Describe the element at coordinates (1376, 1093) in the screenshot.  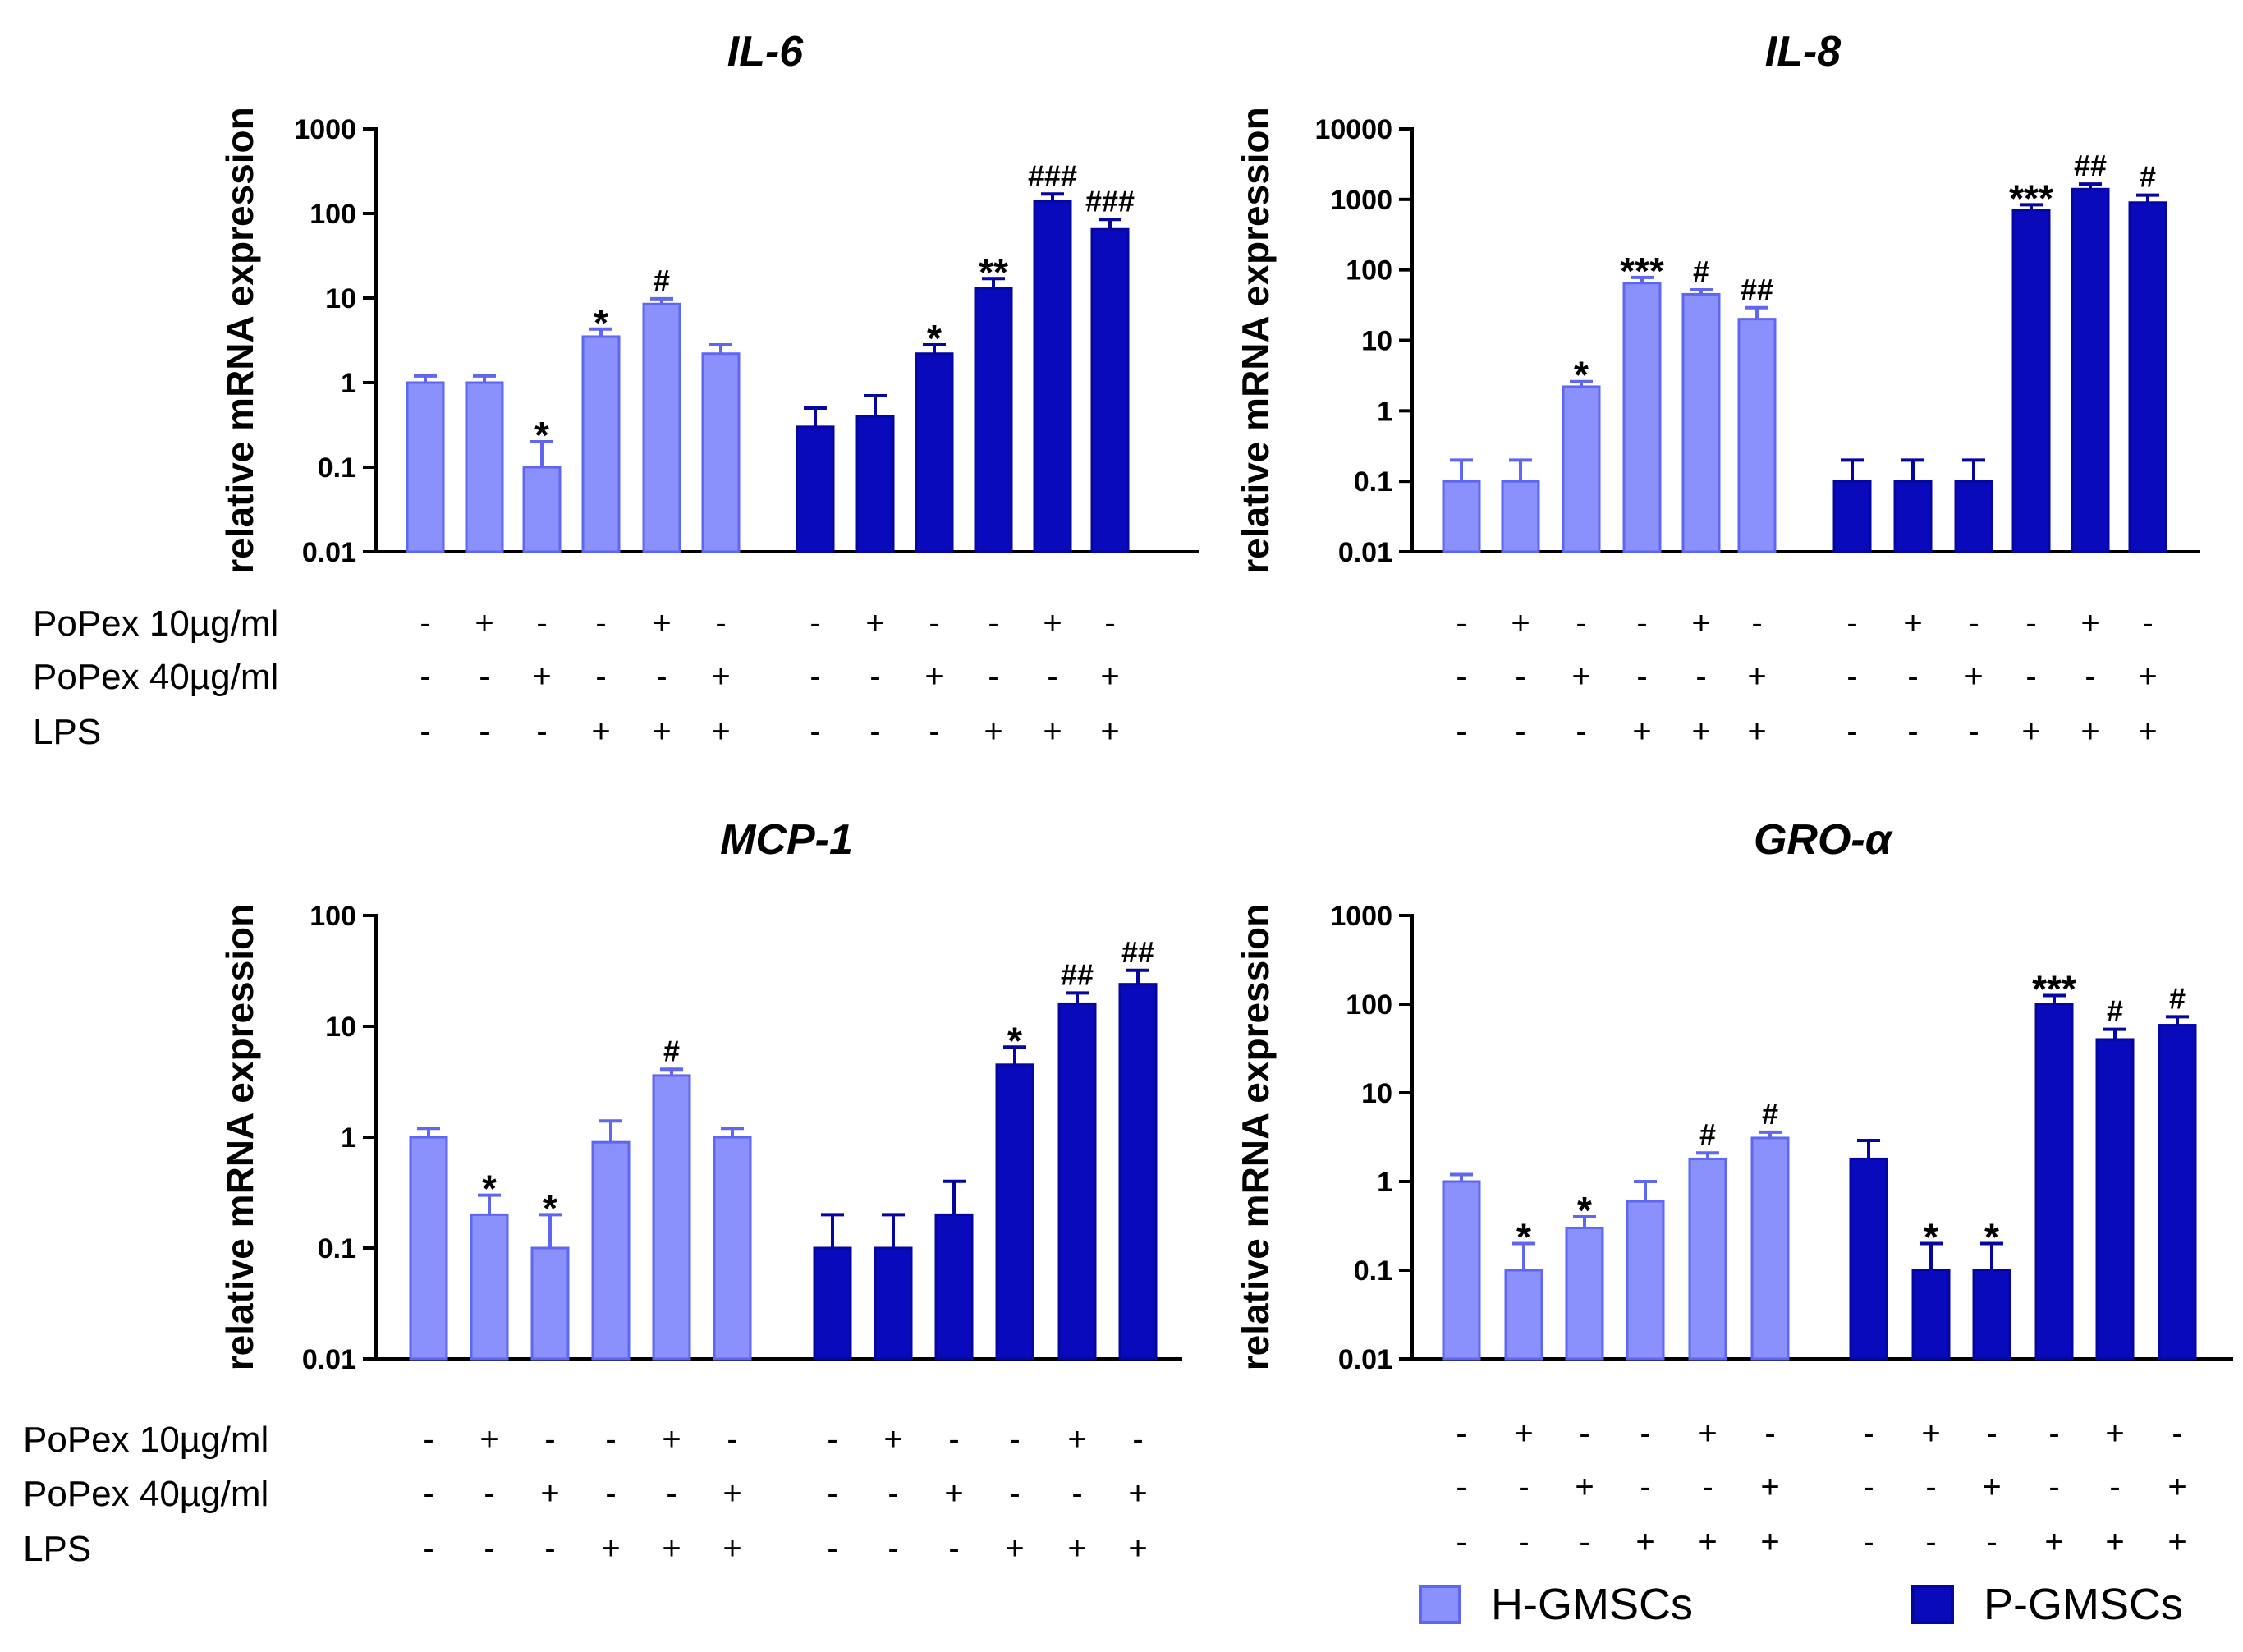
I see `y-tick-label: 10` at that location.